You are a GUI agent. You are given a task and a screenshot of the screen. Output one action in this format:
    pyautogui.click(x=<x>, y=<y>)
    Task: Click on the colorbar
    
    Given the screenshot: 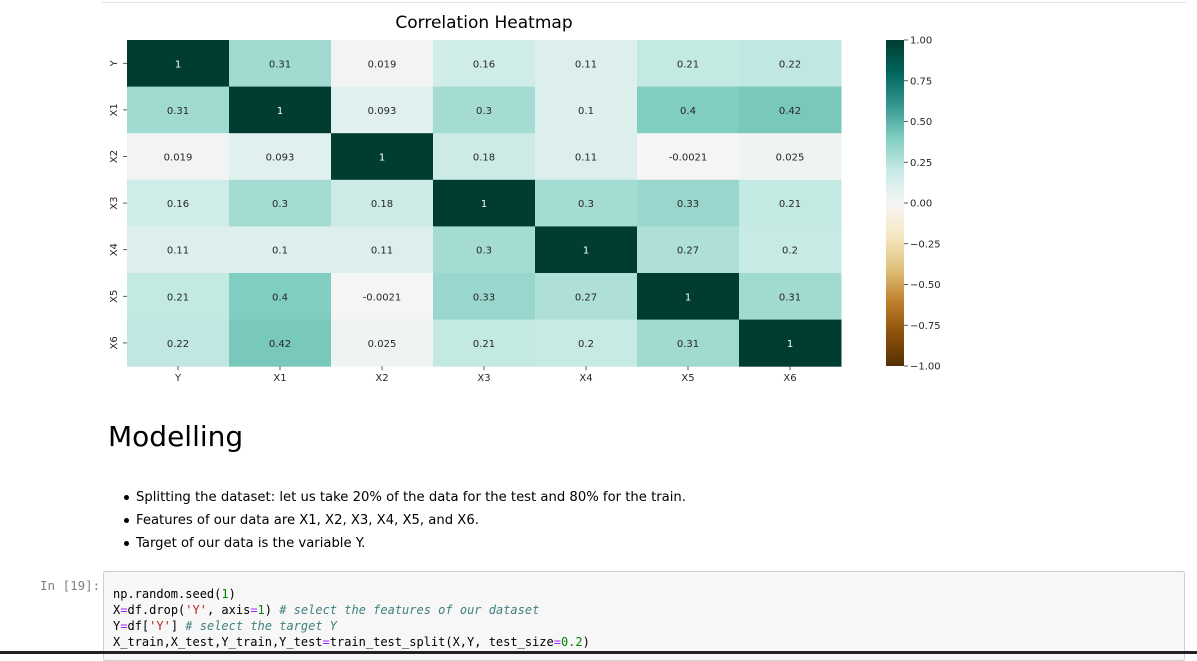 What is the action you would take?
    pyautogui.click(x=895, y=203)
    